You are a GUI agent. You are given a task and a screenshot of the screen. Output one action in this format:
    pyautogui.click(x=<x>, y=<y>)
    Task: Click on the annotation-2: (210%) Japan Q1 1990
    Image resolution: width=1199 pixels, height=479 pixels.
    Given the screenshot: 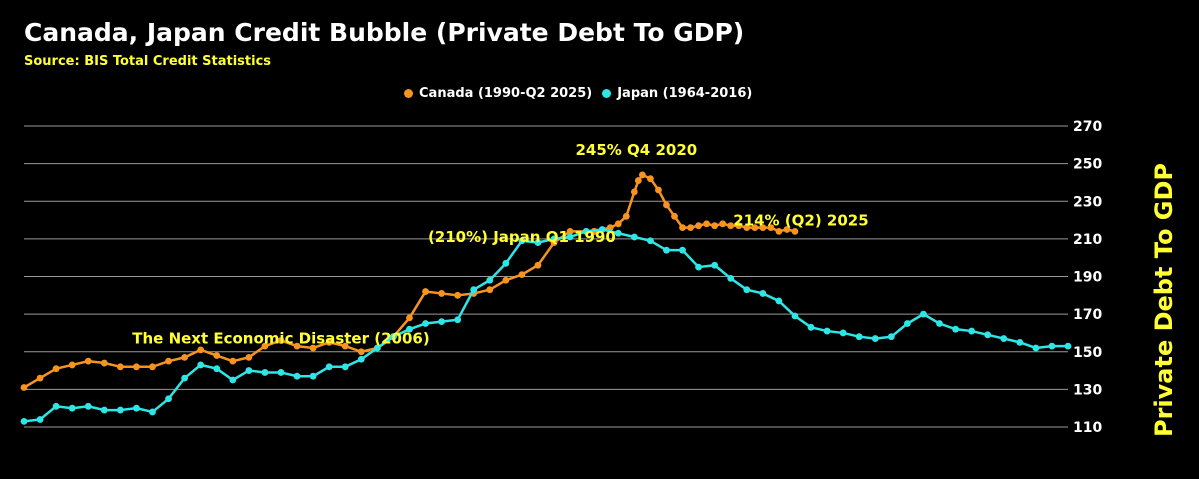 What is the action you would take?
    pyautogui.click(x=522, y=237)
    